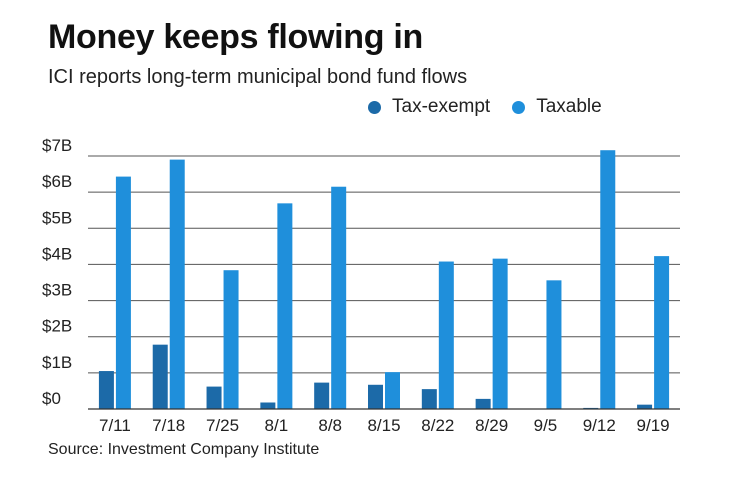 This screenshot has width=740, height=482. Describe the element at coordinates (441, 106) in the screenshot. I see `legend-label-tax-exempt: Tax-exempt` at that location.